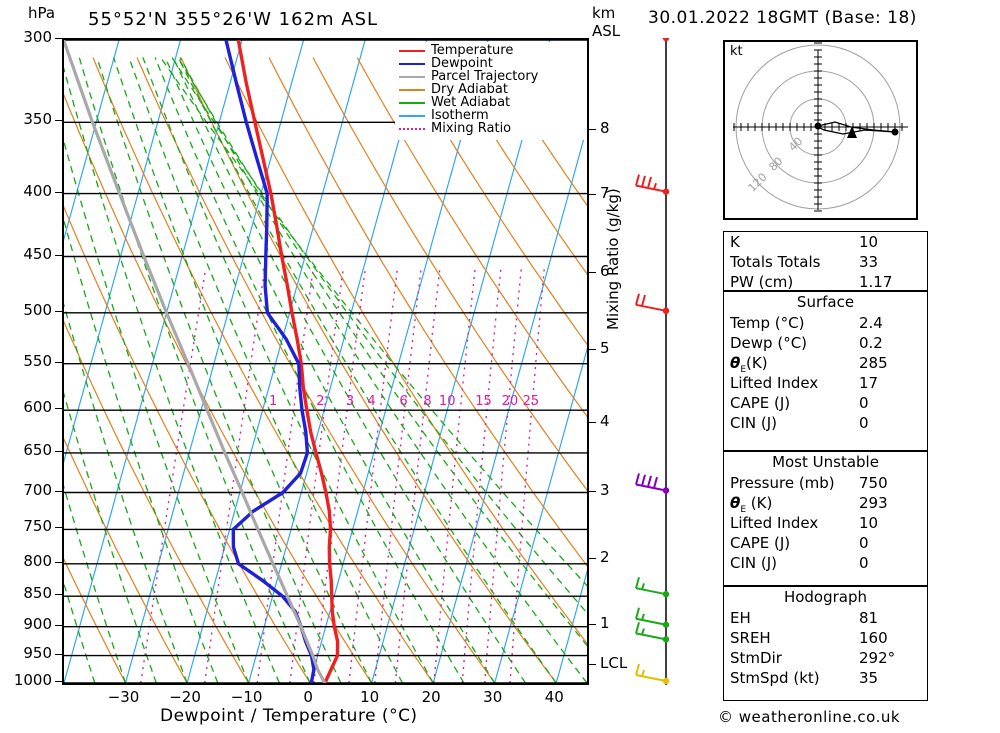 This screenshot has height=733, width=1000. What do you see at coordinates (767, 323) in the screenshot?
I see `stat-key: Temp (°C)` at bounding box center [767, 323].